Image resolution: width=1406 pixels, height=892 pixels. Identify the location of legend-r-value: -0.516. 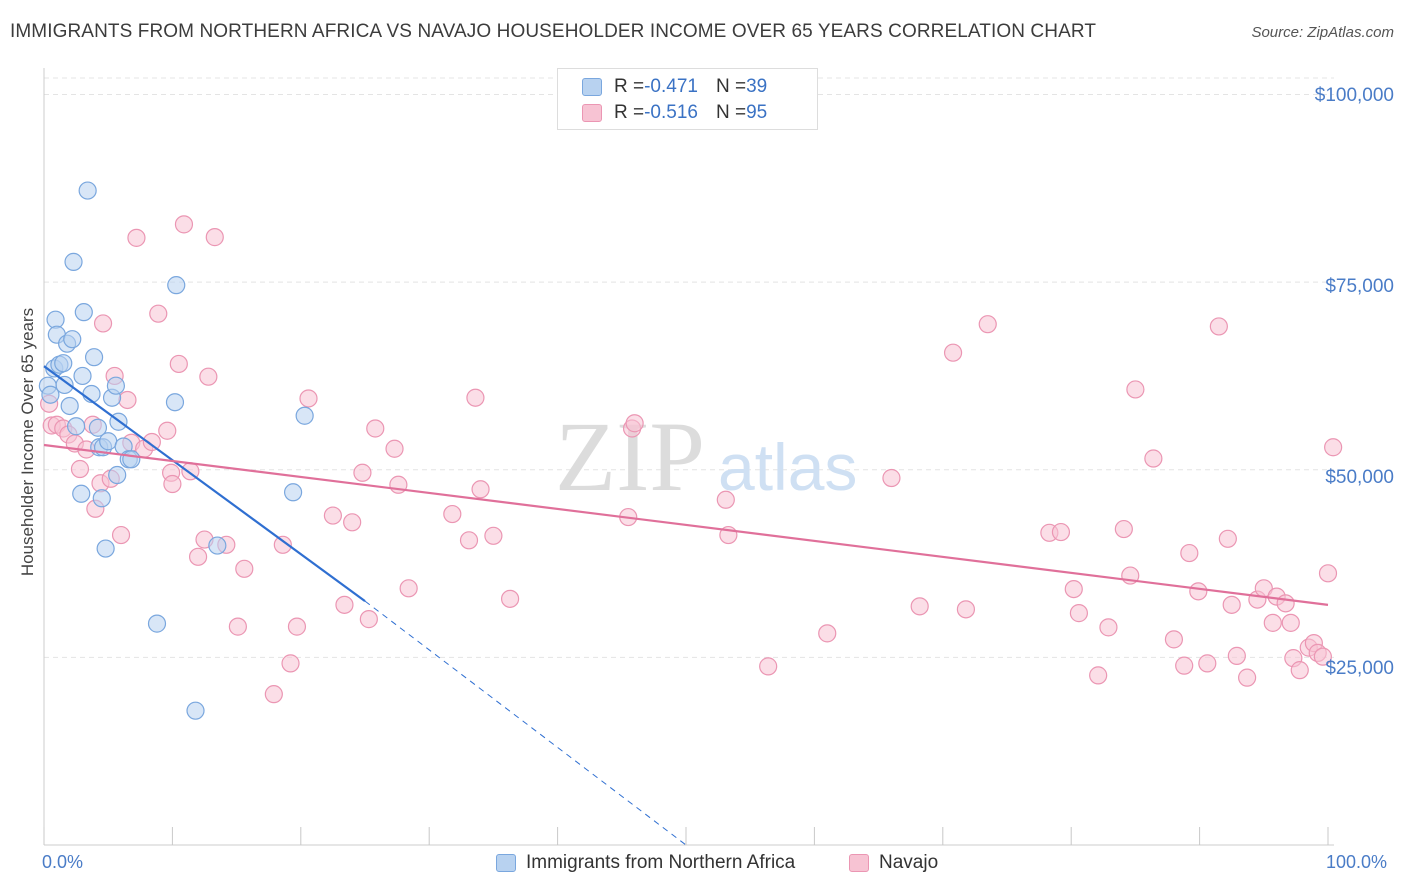
(671, 112).